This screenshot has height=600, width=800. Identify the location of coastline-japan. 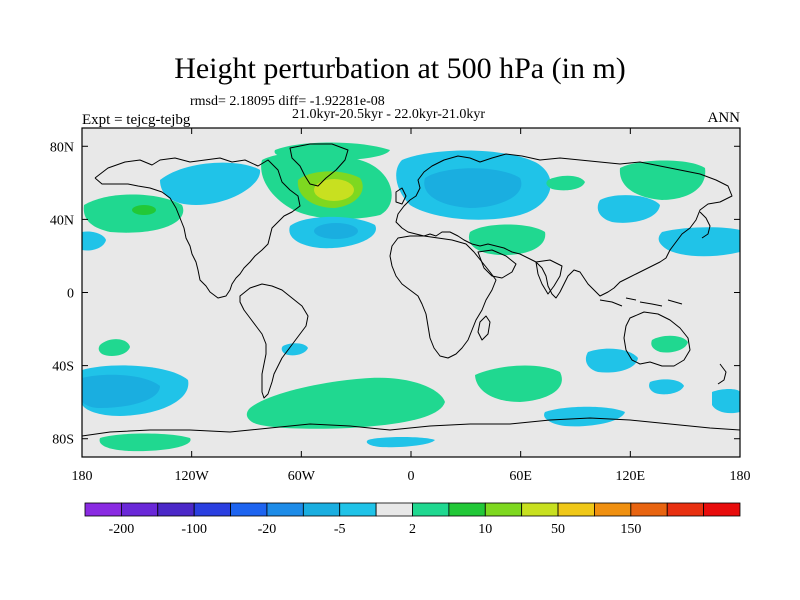
(705, 225).